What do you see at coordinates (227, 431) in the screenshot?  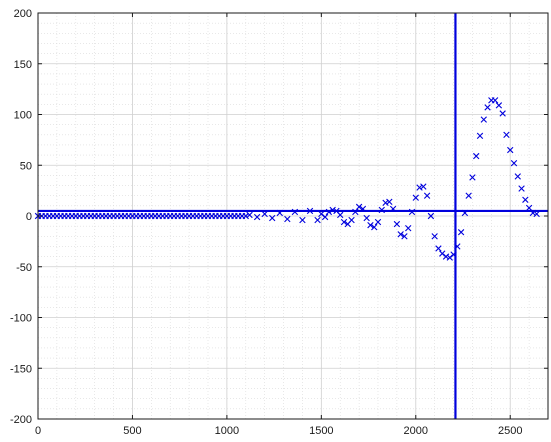 I see `x-tick-label: 1000` at bounding box center [227, 431].